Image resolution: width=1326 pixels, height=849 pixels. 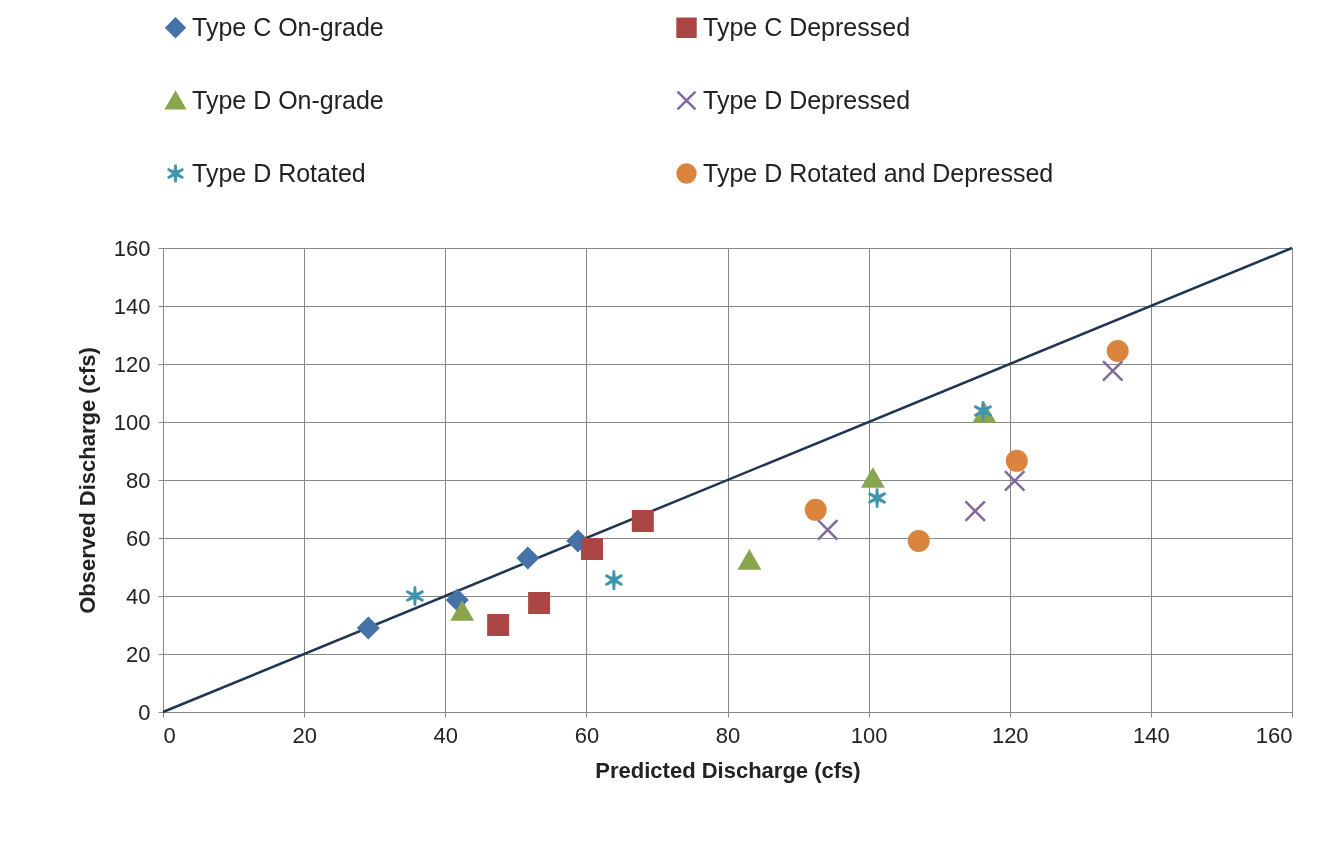 What do you see at coordinates (169, 735) in the screenshot?
I see `x-tick-label: 0` at bounding box center [169, 735].